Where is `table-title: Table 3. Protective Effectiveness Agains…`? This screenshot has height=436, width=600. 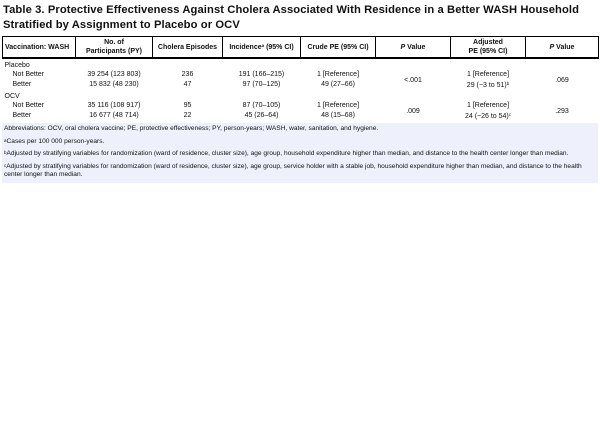 table-title: Table 3. Protective Effectiveness Agains… is located at coordinates (291, 17).